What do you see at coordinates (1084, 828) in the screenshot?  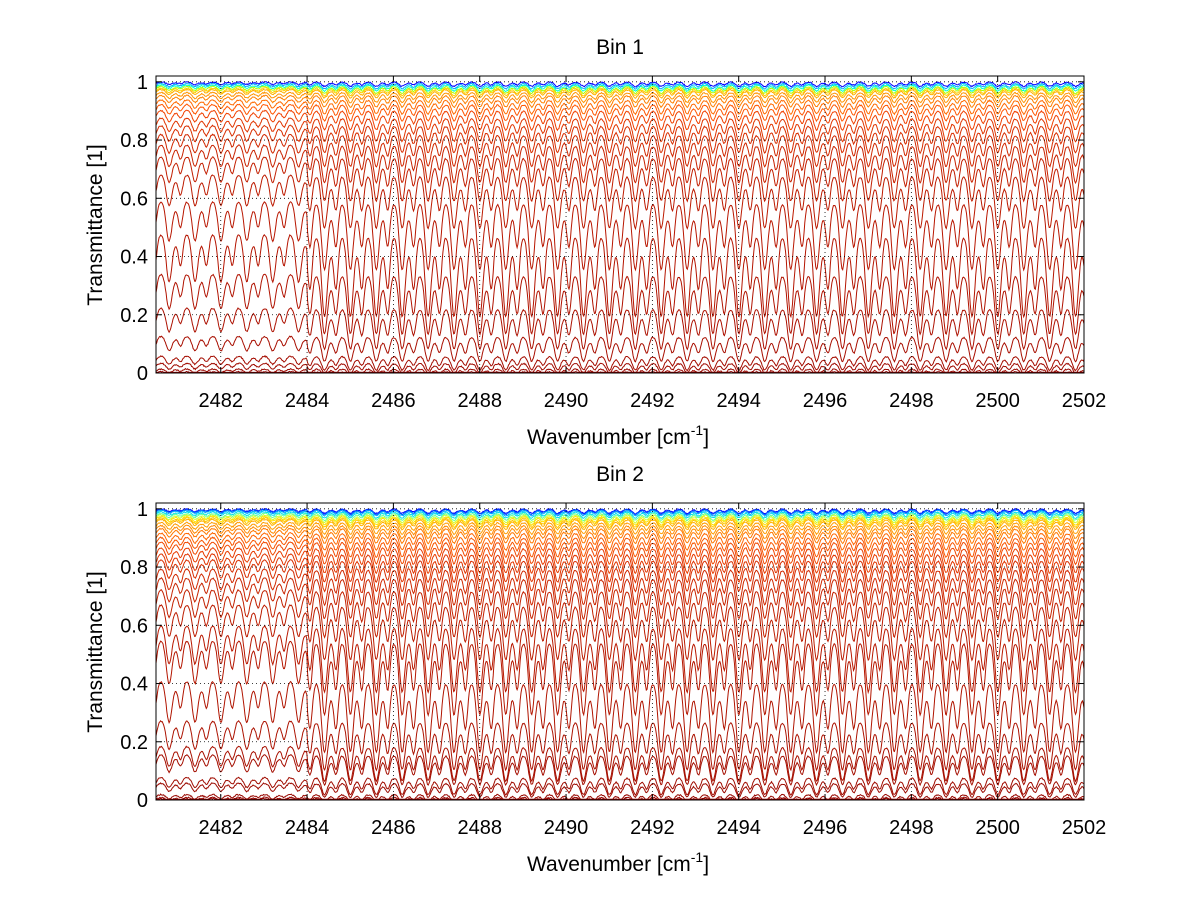 I see `x-tick-label: 2502` at bounding box center [1084, 828].